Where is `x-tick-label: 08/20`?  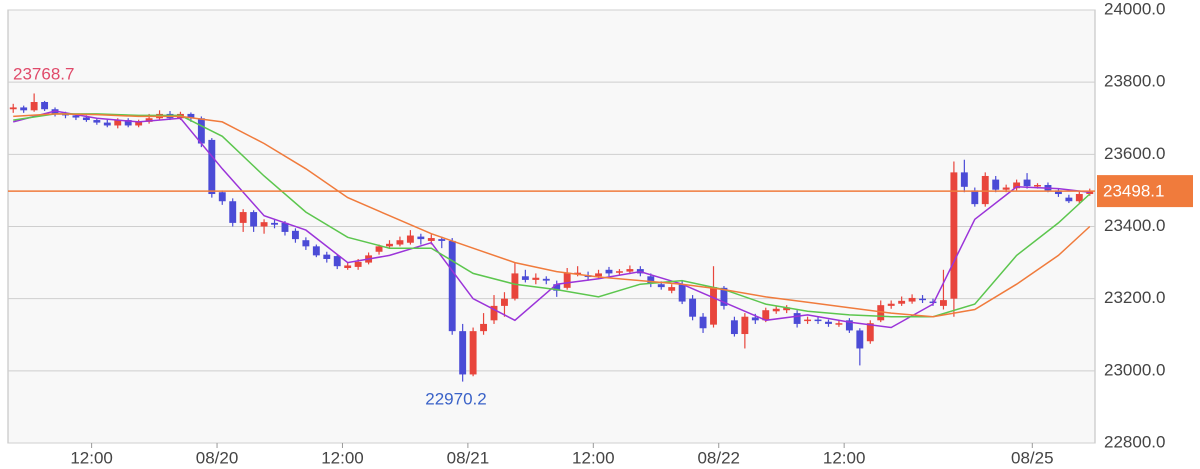 x-tick-label: 08/20 is located at coordinates (217, 457).